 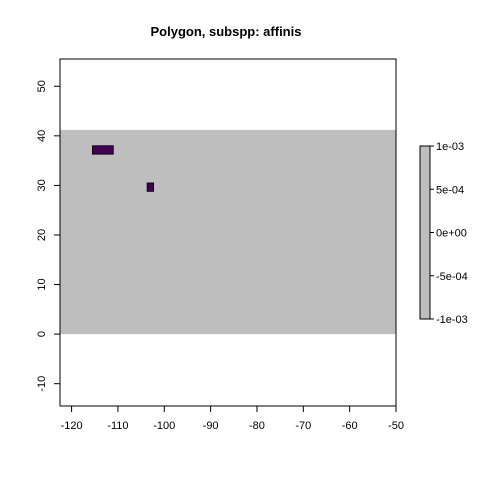 I want to click on x-tick-label: -70, so click(x=303, y=426).